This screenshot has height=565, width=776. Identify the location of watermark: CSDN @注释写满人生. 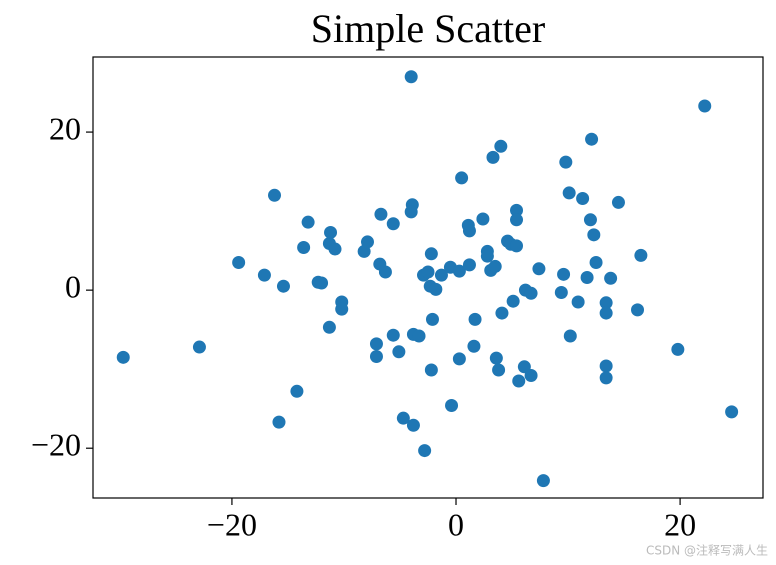
(707, 550).